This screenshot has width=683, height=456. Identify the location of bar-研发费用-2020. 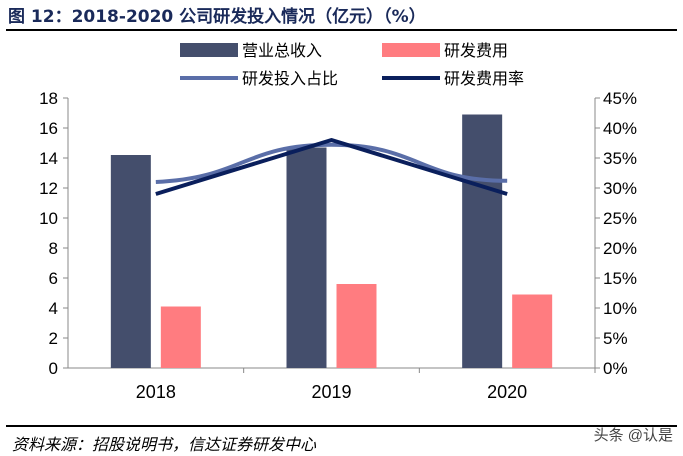
(532, 331).